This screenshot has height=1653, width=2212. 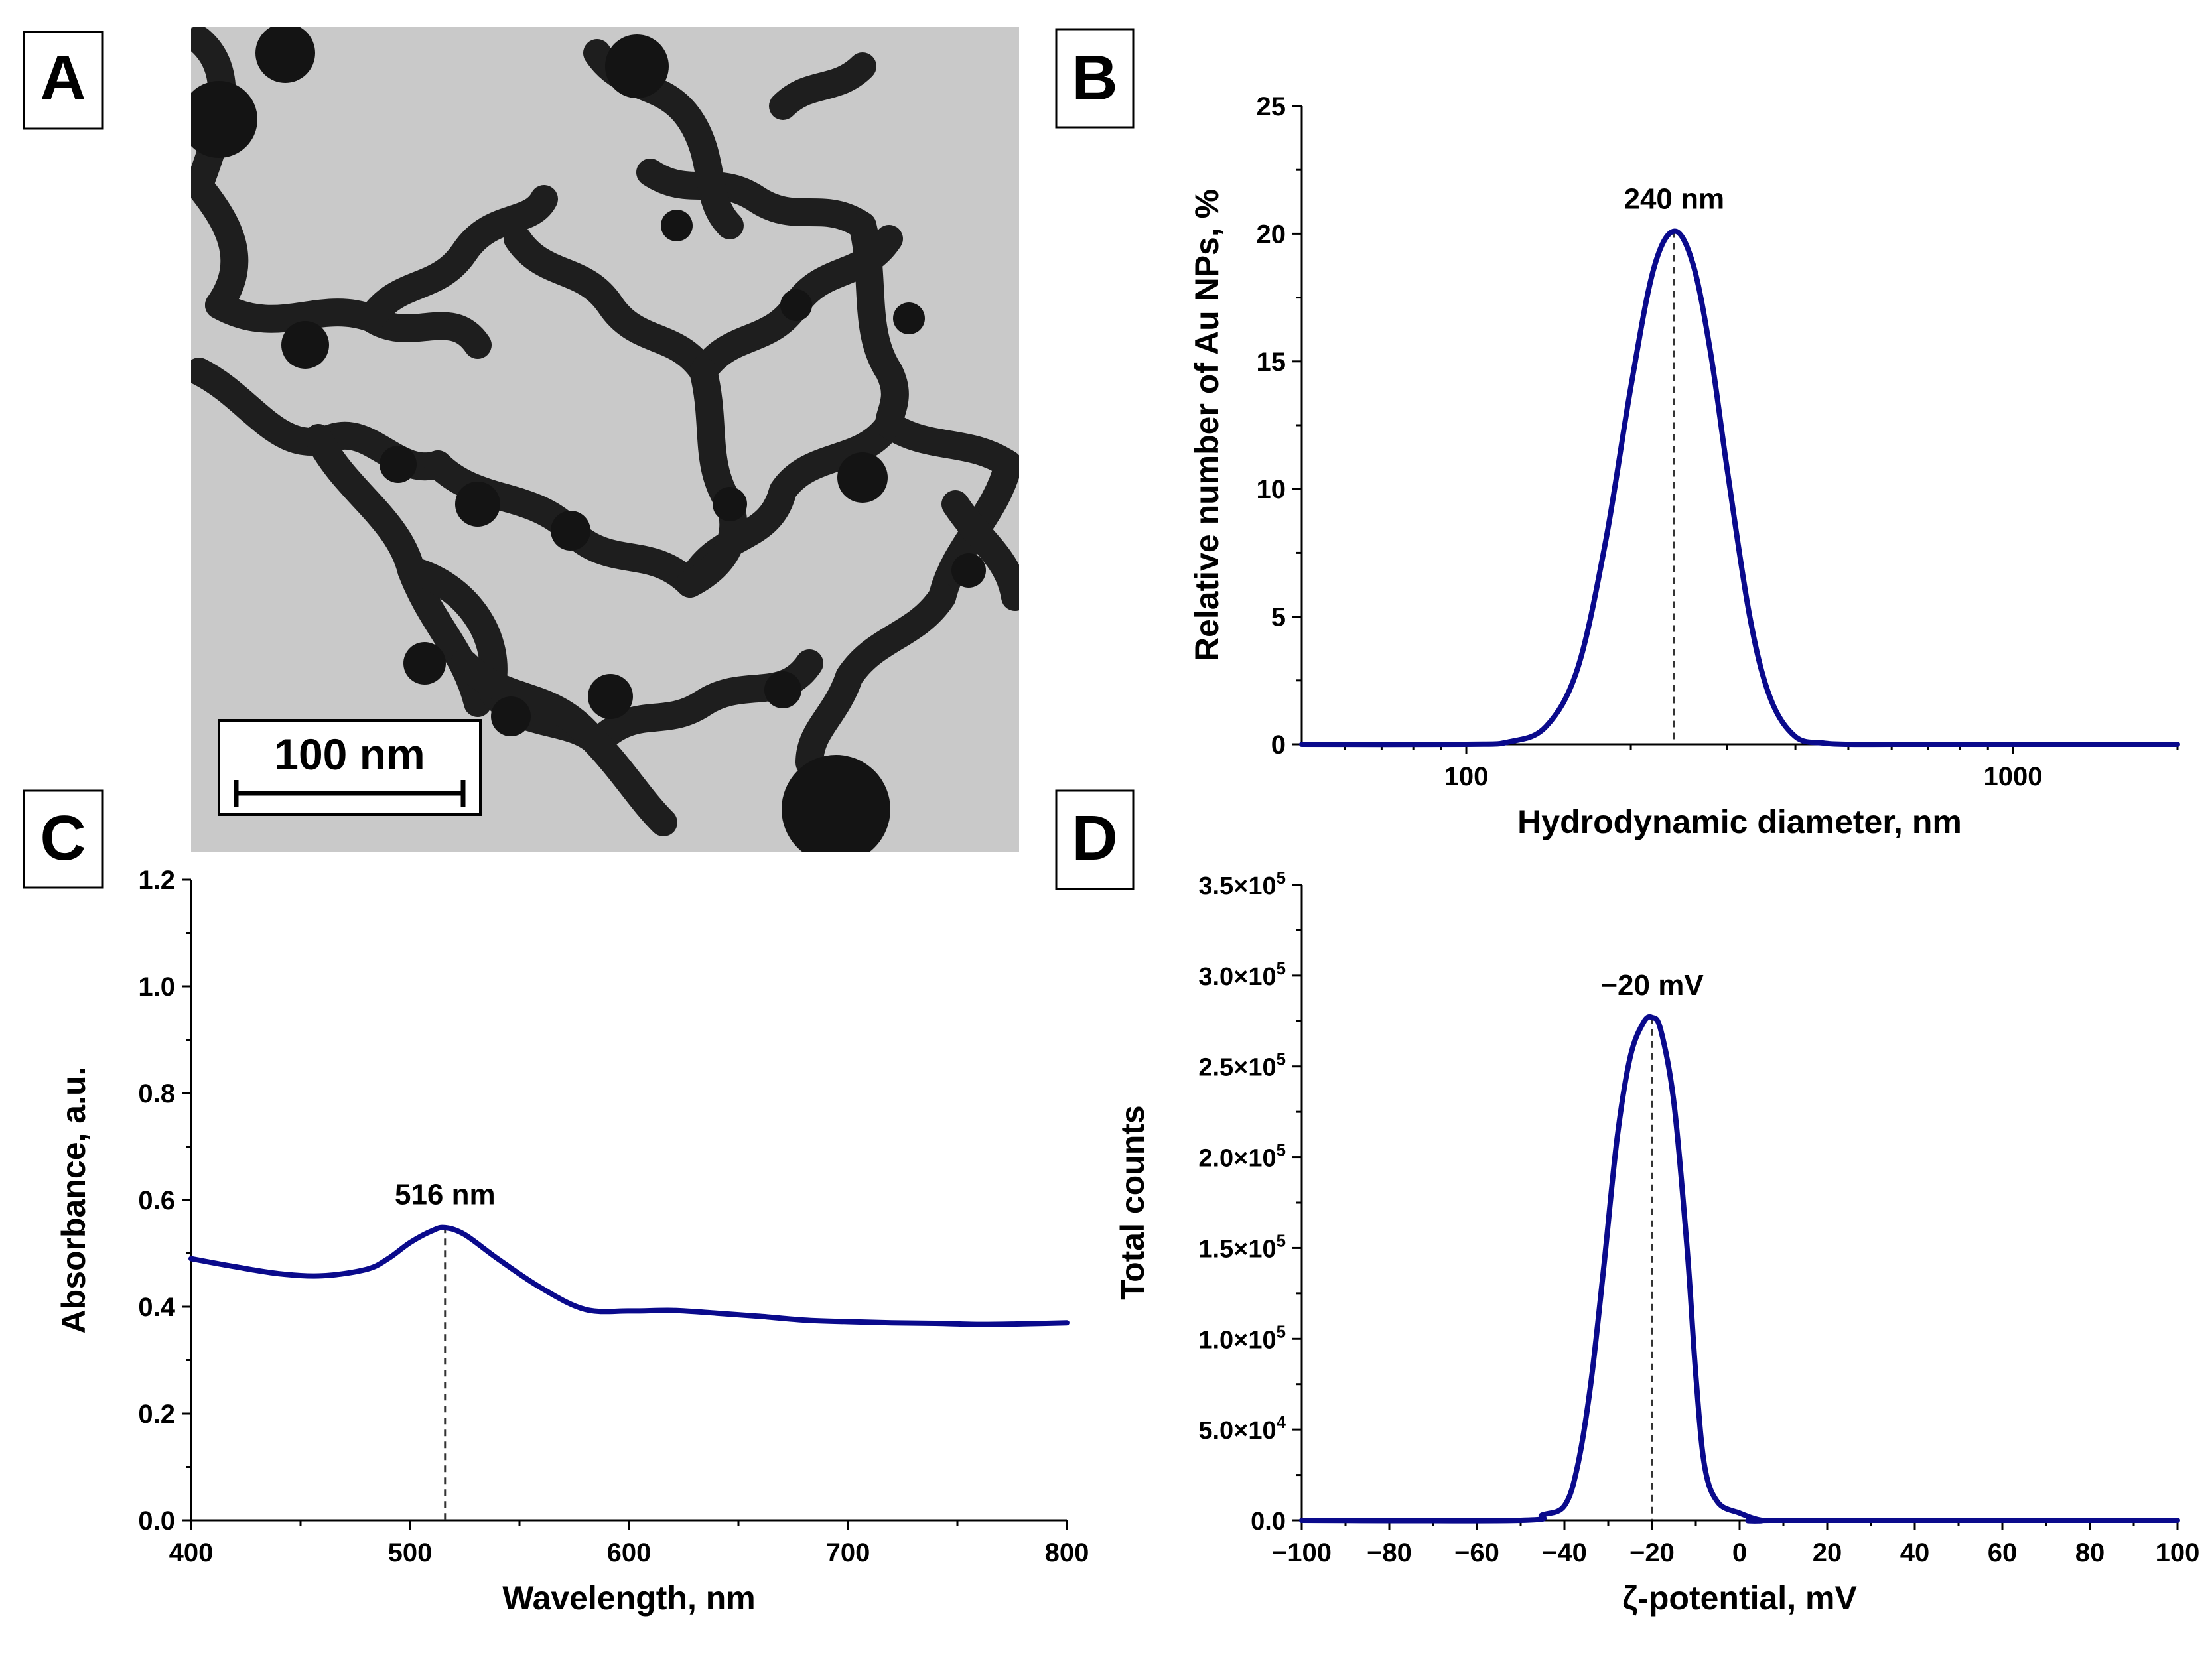 What do you see at coordinates (1206, 425) in the screenshot?
I see `y-axis-label-b: Relative number of Au NPs, %` at bounding box center [1206, 425].